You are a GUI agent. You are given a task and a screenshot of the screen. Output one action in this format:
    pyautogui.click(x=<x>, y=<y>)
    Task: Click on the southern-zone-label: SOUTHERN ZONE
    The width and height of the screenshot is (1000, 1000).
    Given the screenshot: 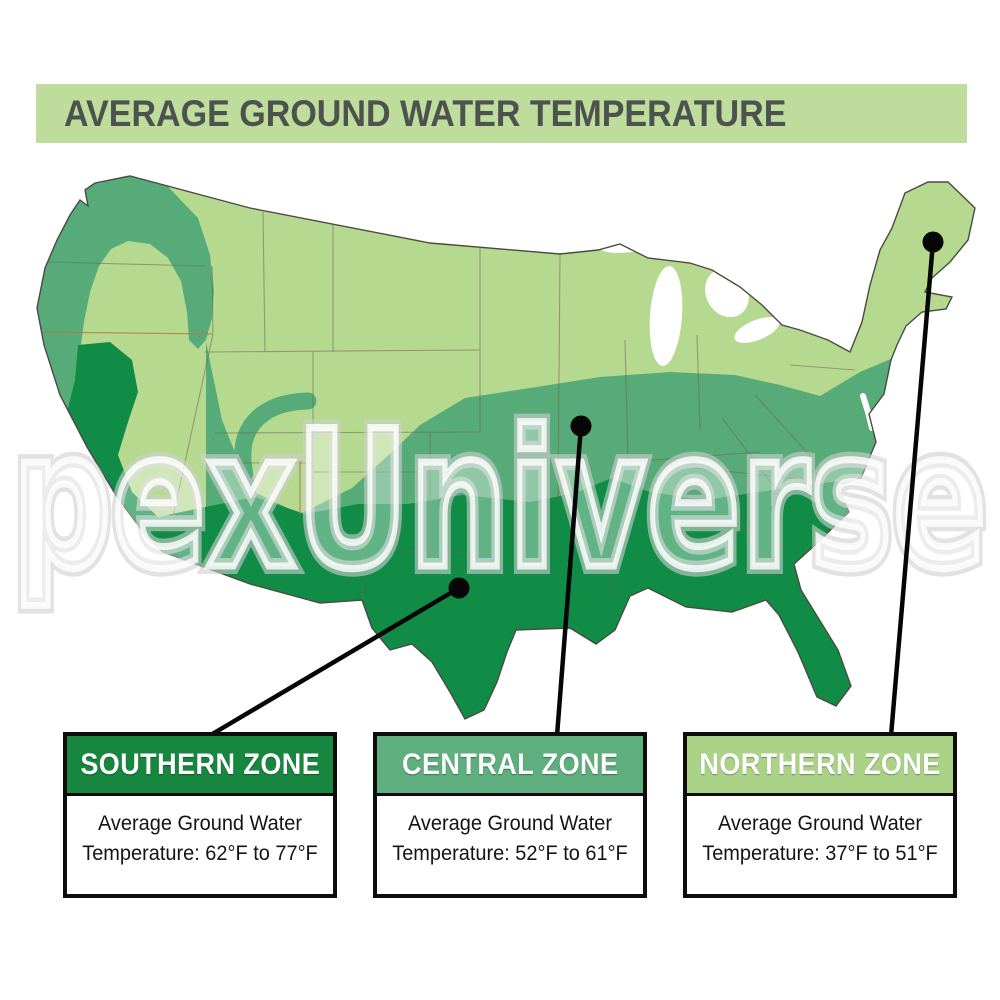 What is the action you would take?
    pyautogui.click(x=200, y=764)
    